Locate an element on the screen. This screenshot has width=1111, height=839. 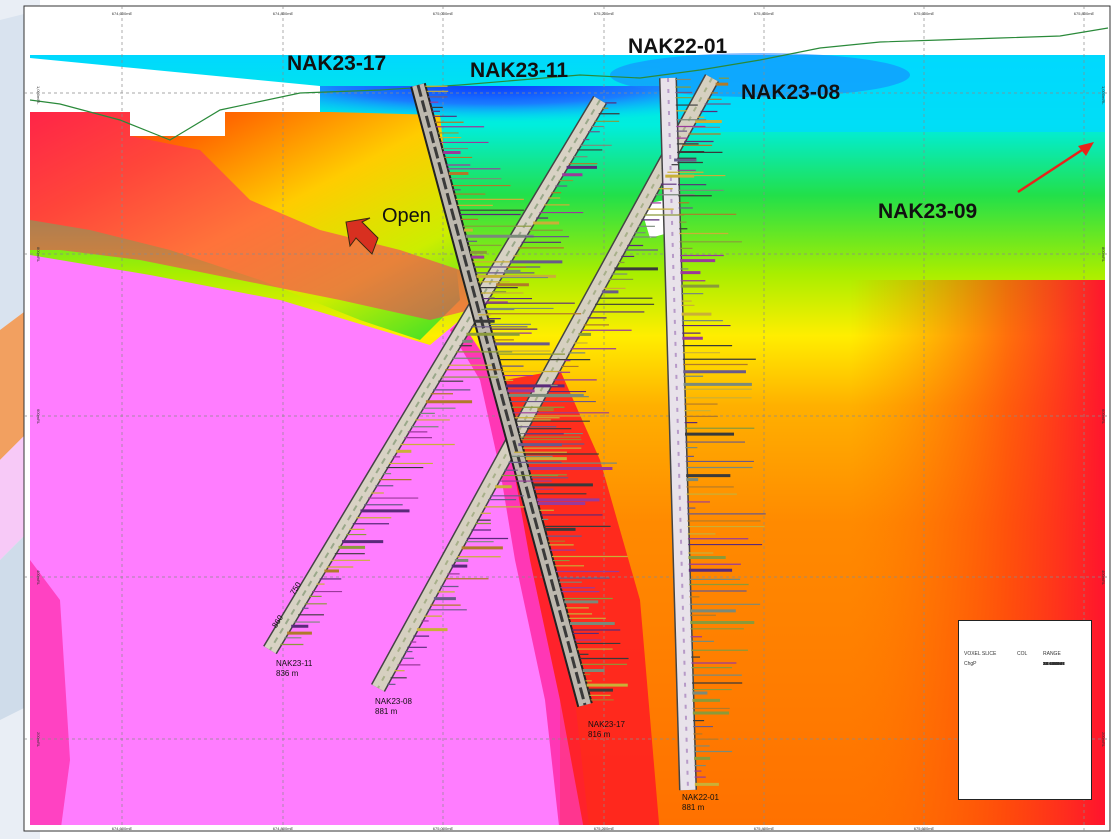
x-tick-top-2: 674,800mE is located at coordinates (283, 13).